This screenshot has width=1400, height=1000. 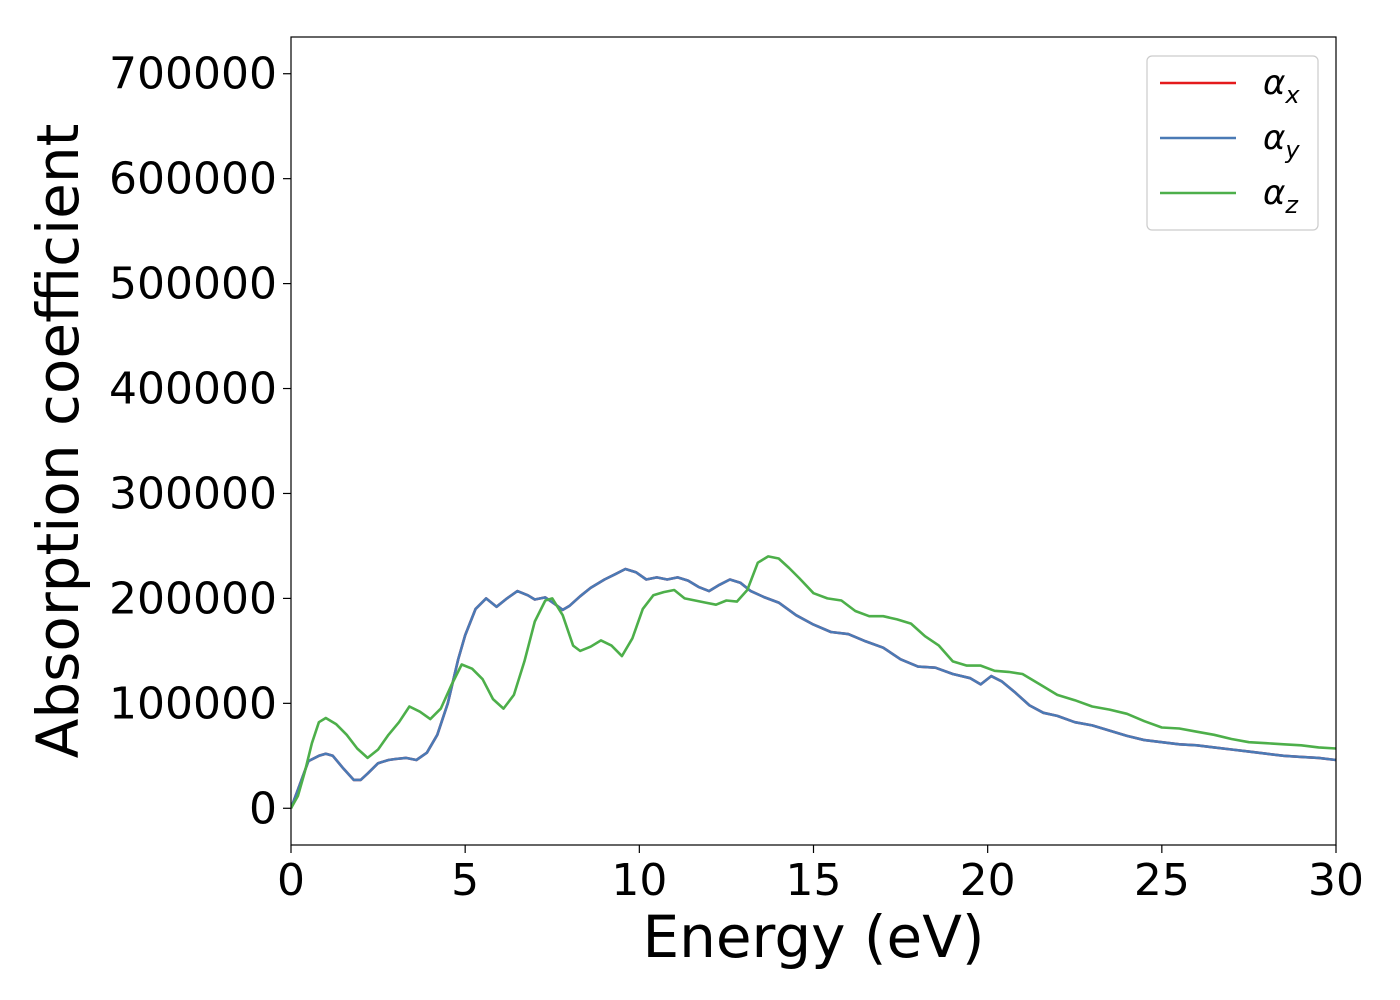 I want to click on x-tick-label: 5, so click(x=465, y=880).